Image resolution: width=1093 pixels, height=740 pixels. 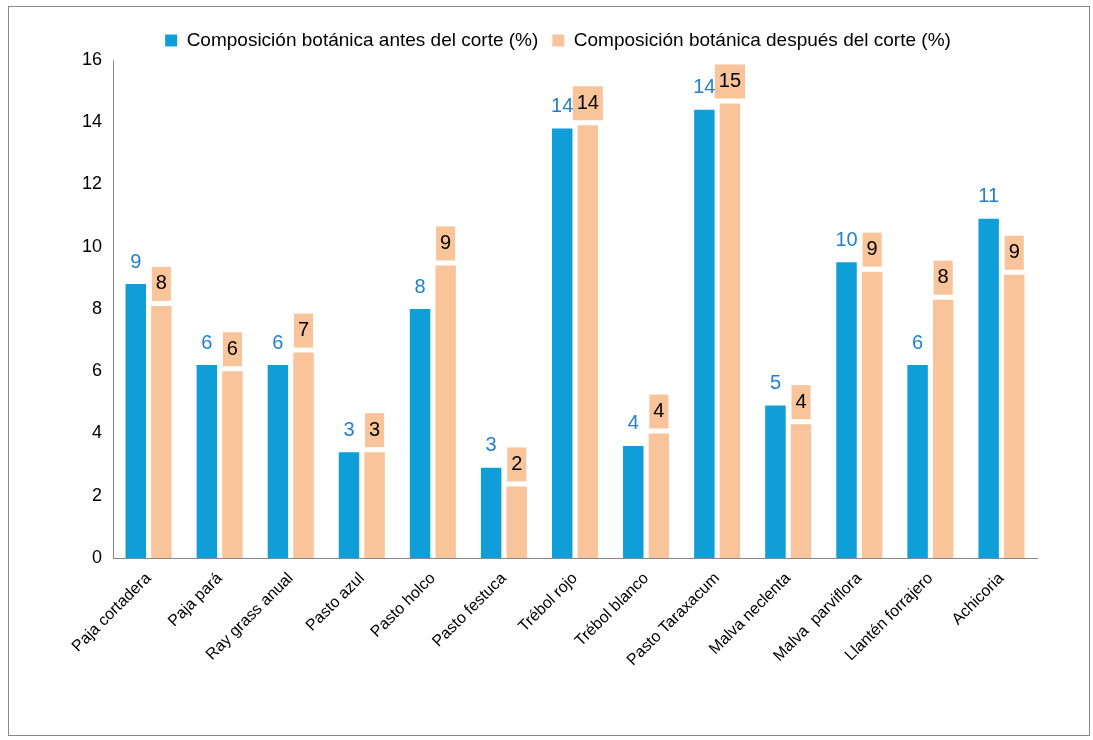 I want to click on data-label: 11, so click(x=989, y=195).